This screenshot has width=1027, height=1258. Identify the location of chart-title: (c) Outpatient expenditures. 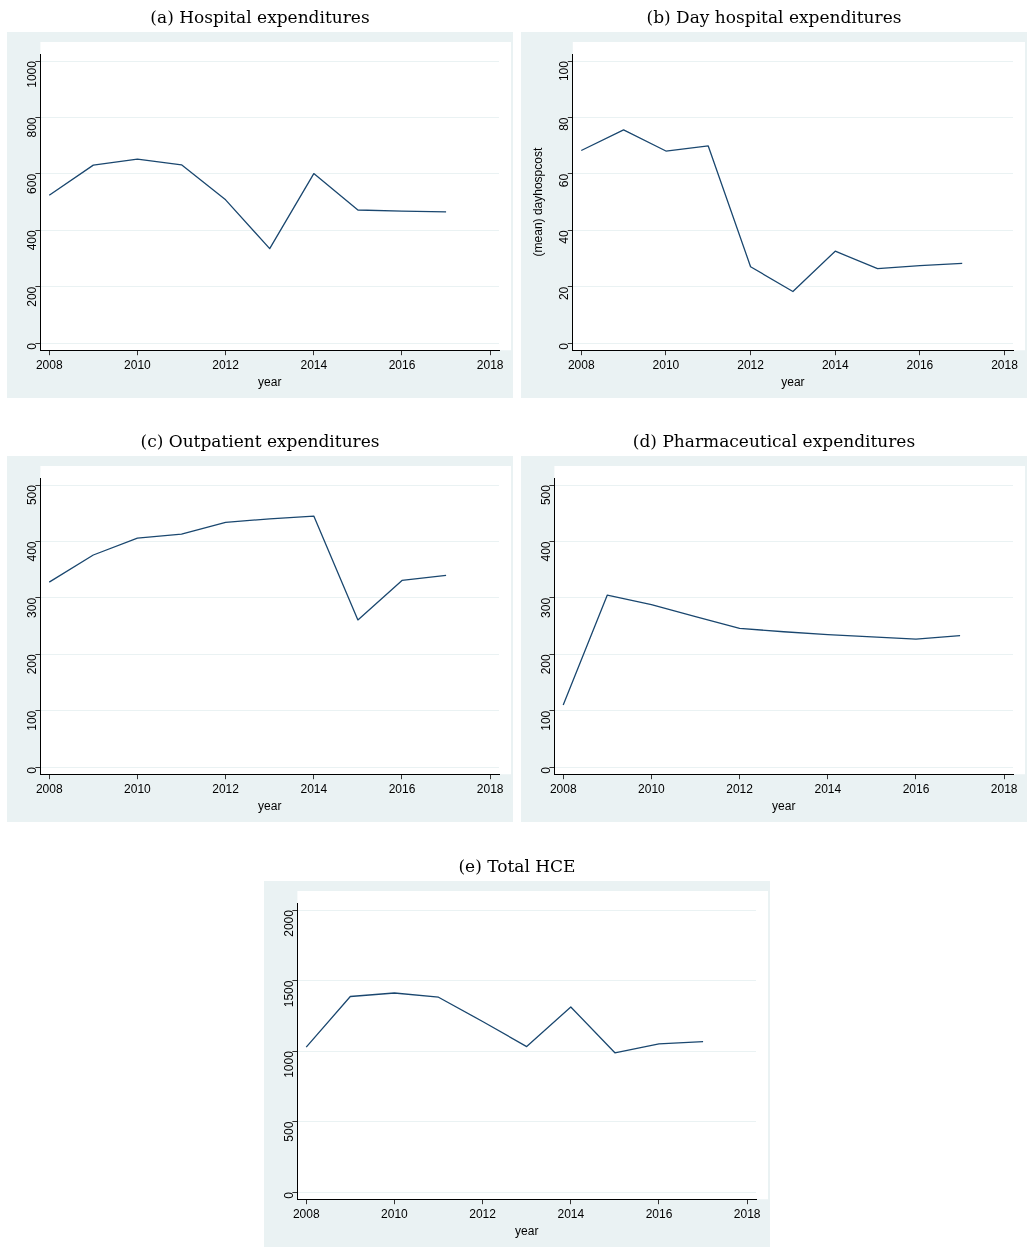
(260, 441).